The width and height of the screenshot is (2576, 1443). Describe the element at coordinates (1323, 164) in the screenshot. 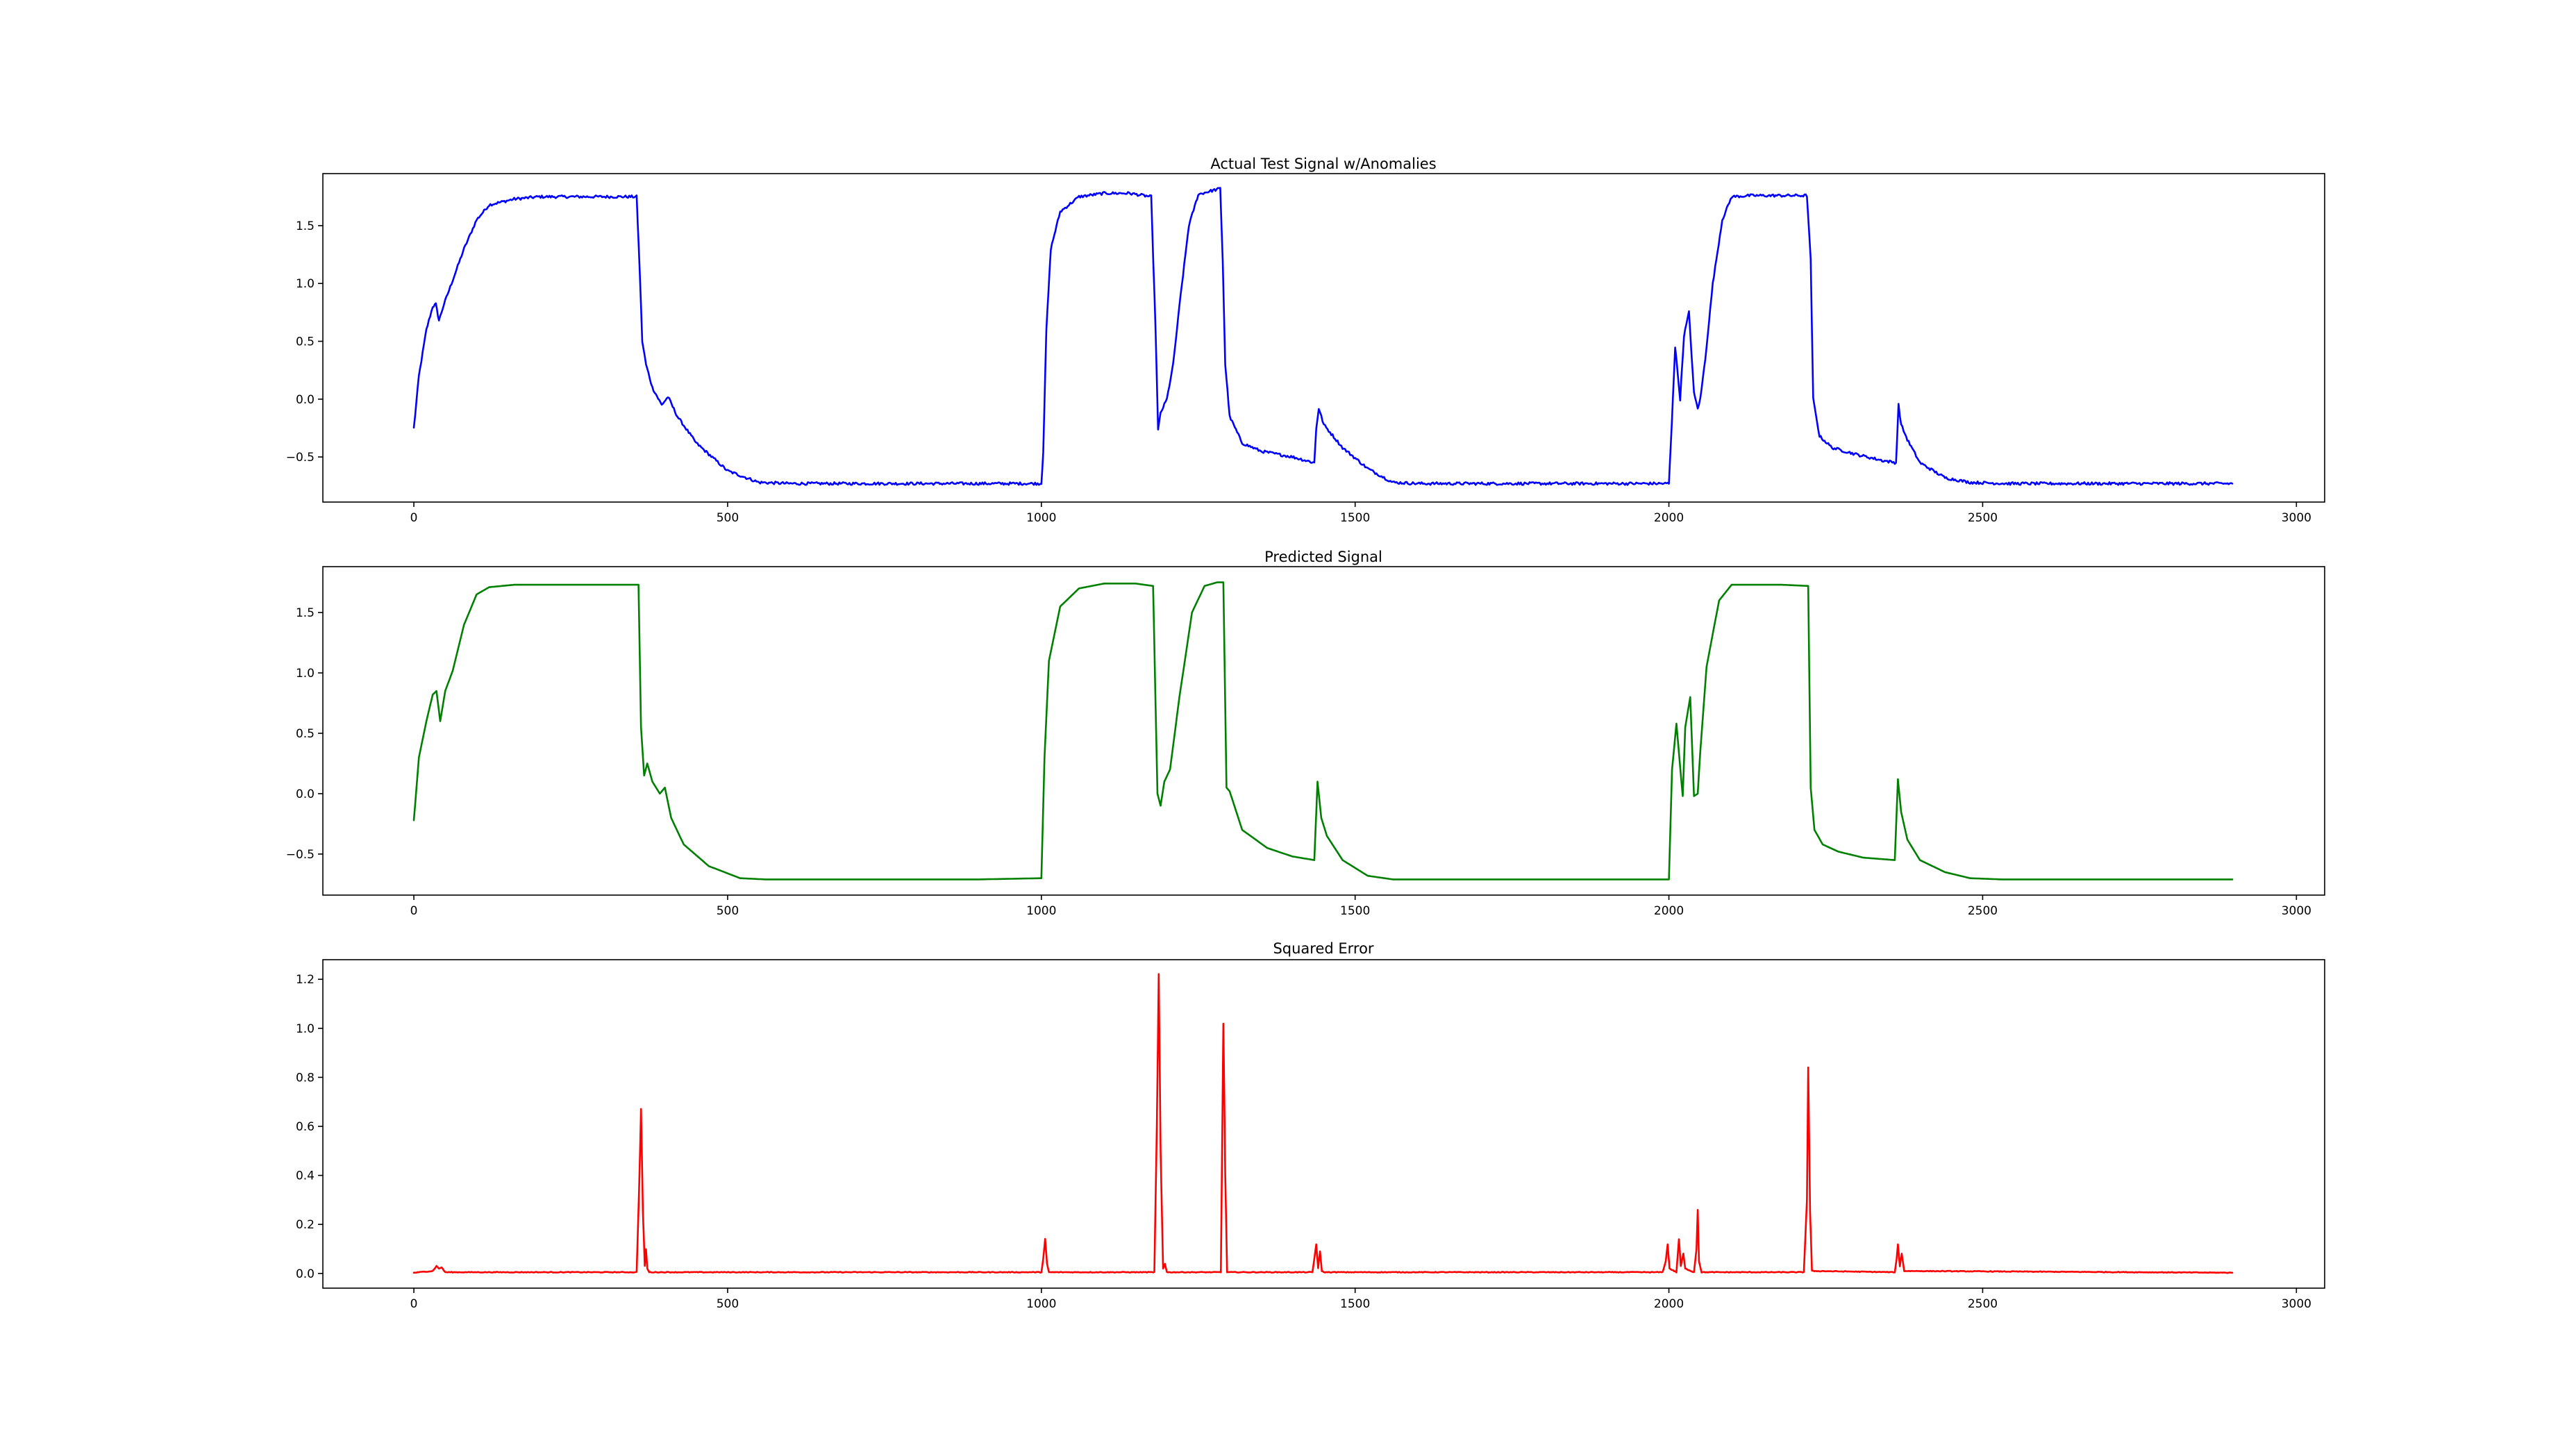

I see `subplot-title: Actual Test Signal w/Anomalies` at that location.